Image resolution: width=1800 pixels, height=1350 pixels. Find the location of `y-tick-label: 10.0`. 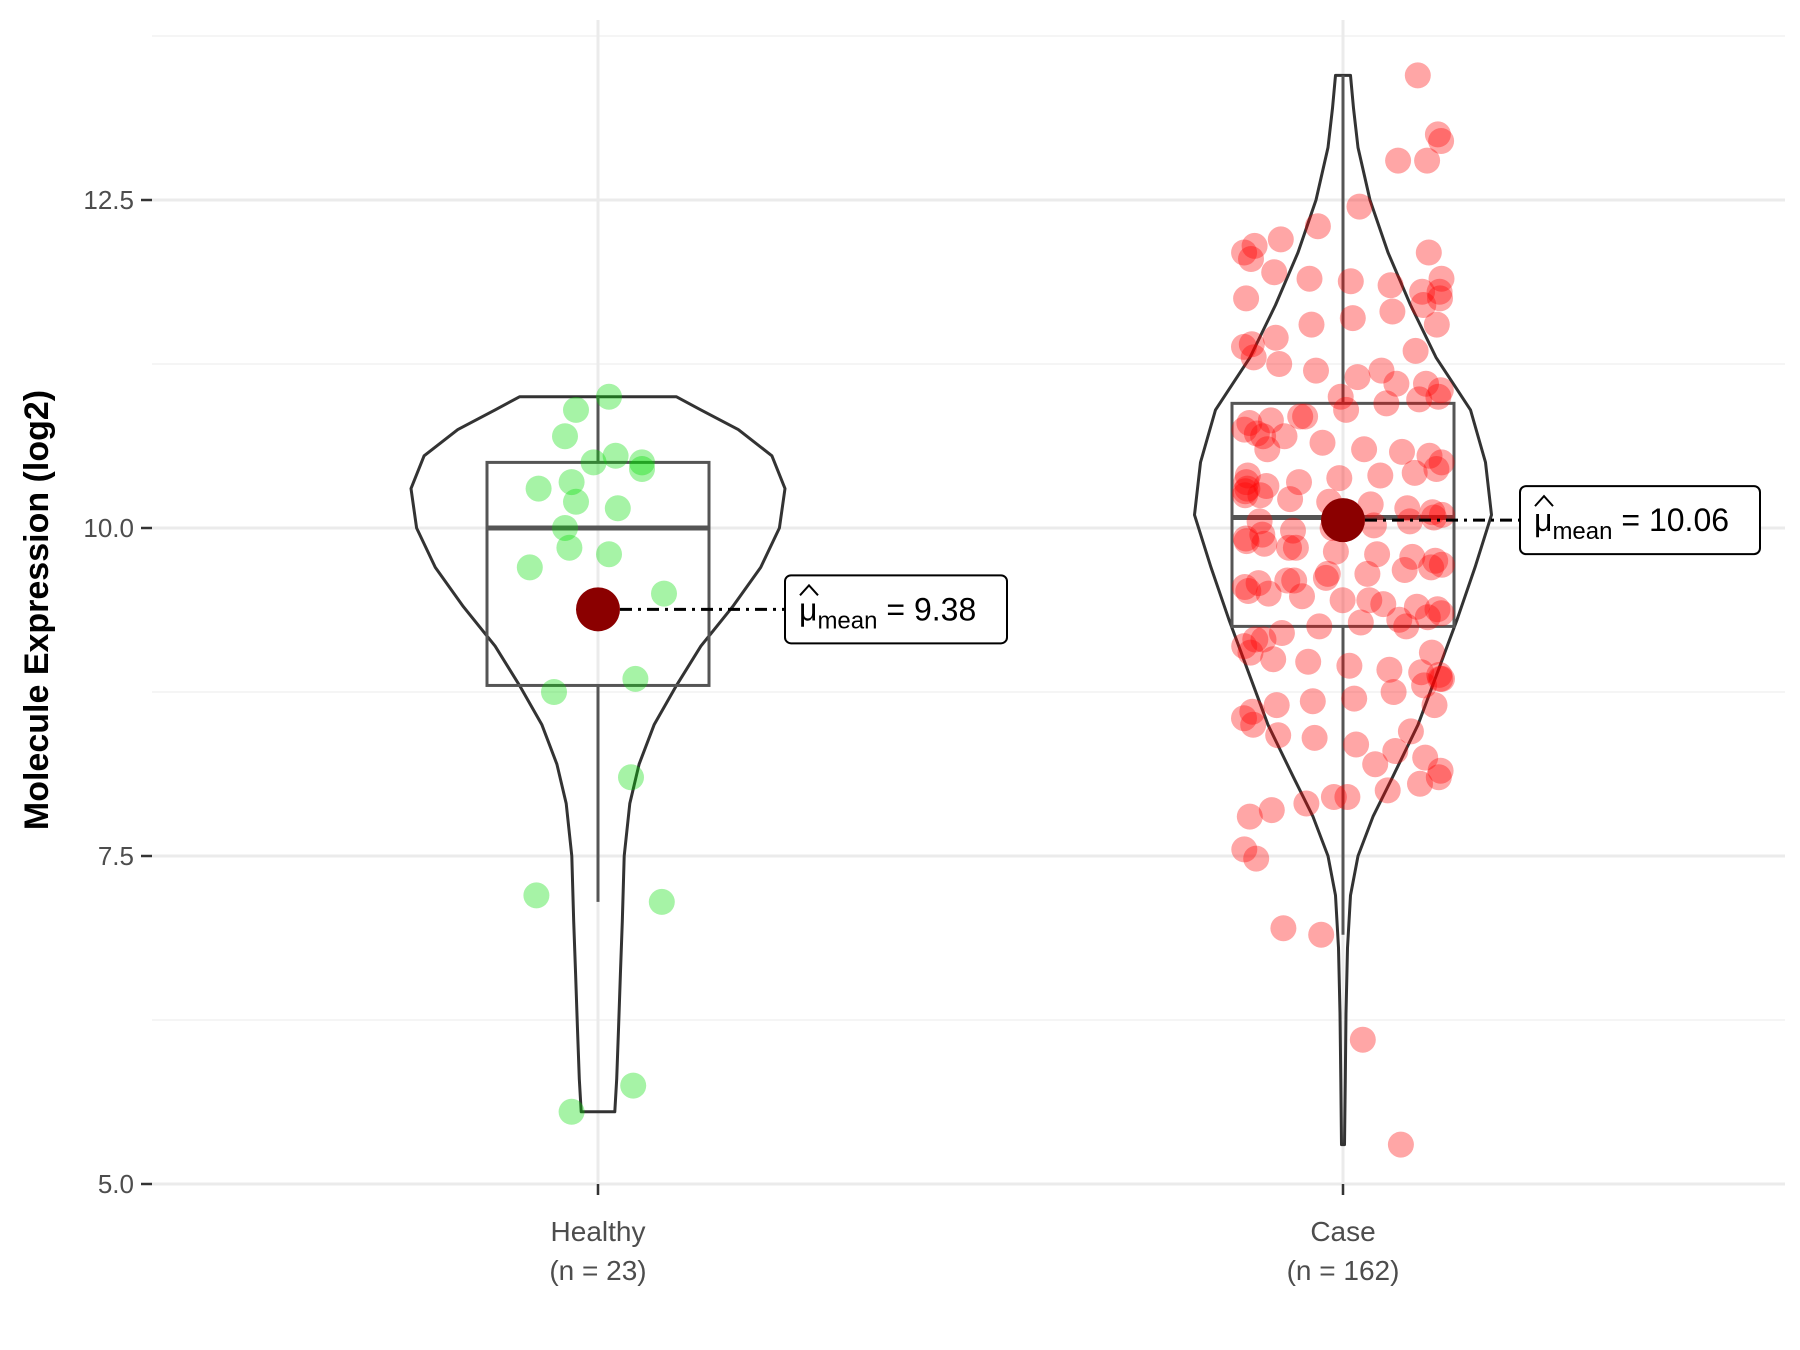

y-tick-label: 10.0 is located at coordinates (108, 528).